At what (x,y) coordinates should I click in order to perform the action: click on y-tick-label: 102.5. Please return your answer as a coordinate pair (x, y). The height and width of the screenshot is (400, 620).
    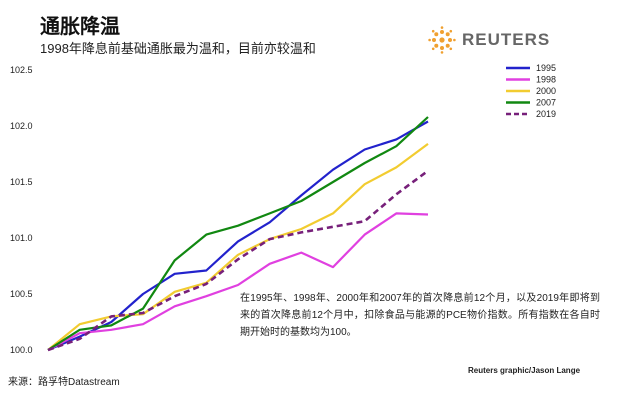
    Looking at the image, I should click on (21, 70).